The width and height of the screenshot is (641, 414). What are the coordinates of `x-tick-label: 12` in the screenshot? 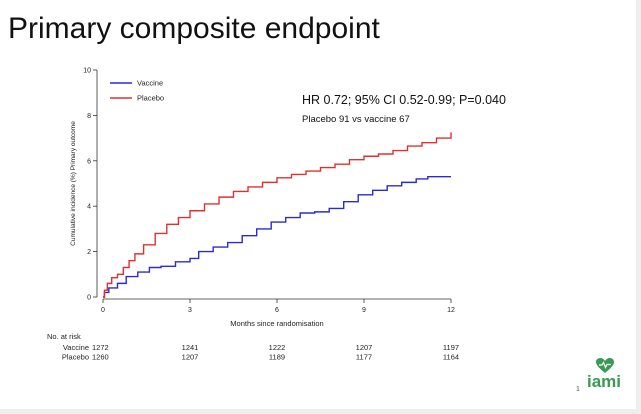 It's located at (451, 310).